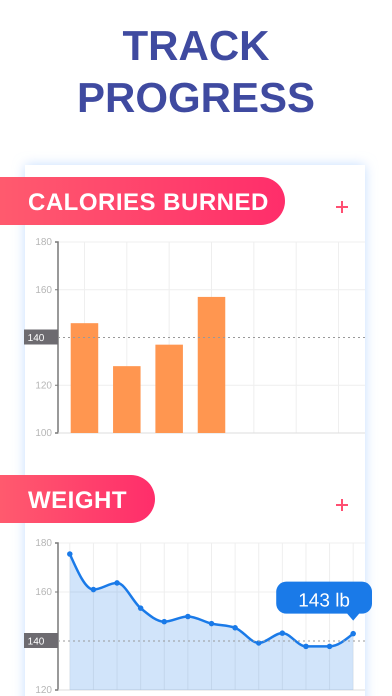 This screenshot has width=392, height=696. I want to click on data-label: 143 lb, so click(324, 601).